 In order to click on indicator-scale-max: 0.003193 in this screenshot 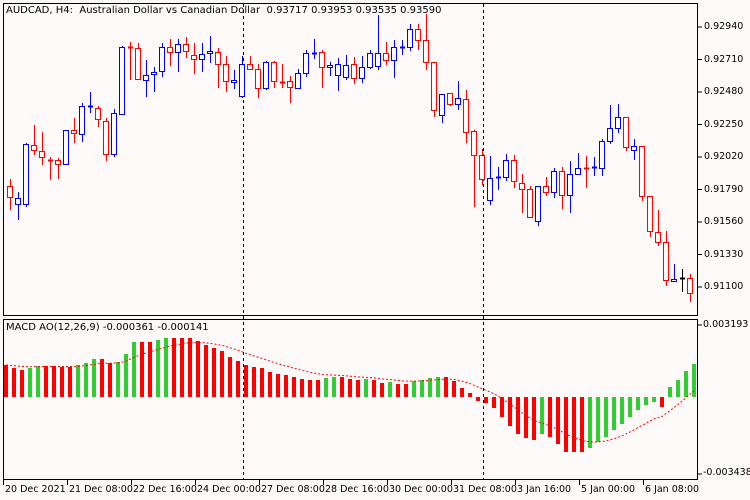, I will do `click(726, 324)`.